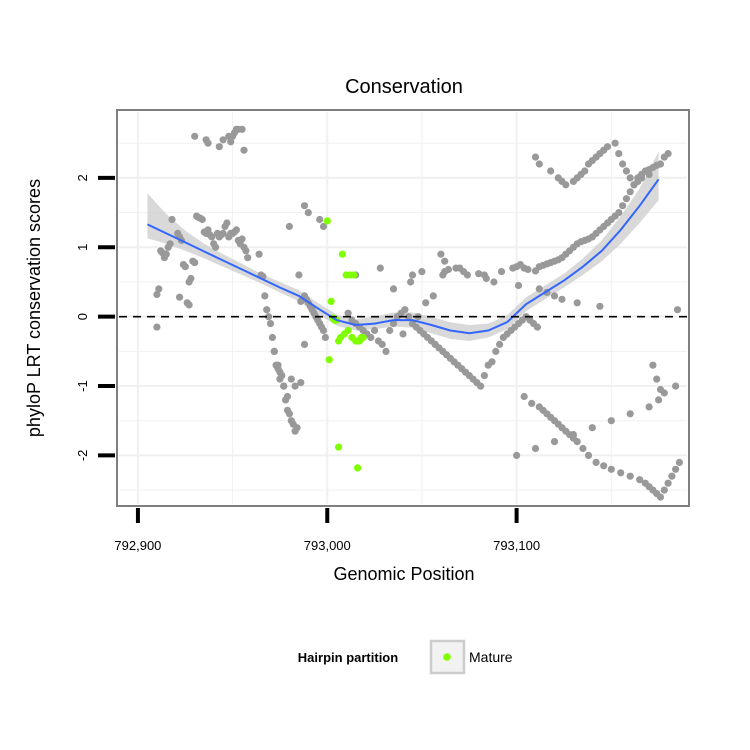 This screenshot has height=750, width=750. Describe the element at coordinates (405, 657) in the screenshot. I see `legend: Hairpin partition Mature` at that location.